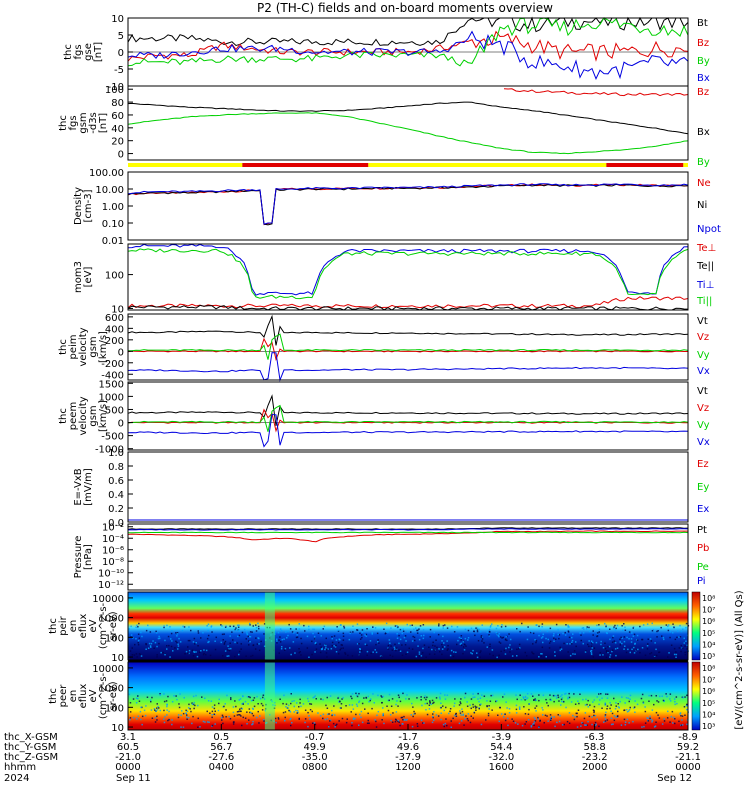  What do you see at coordinates (708, 644) in the screenshot?
I see `colorbar-tick-peir_spectrogram-4: 10⁴` at bounding box center [708, 644].